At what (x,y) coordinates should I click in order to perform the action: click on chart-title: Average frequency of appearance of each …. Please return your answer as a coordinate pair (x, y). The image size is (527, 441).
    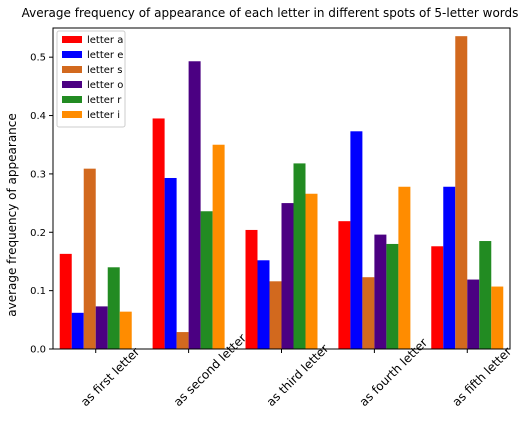
    Looking at the image, I should click on (270, 13).